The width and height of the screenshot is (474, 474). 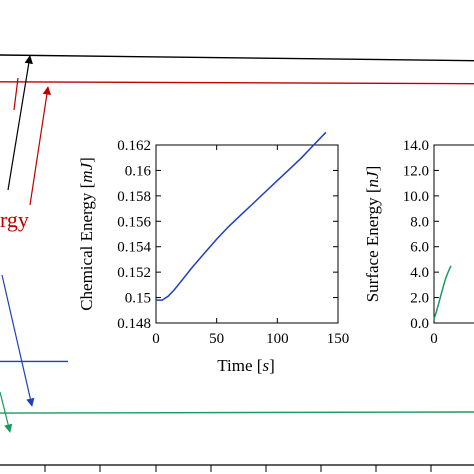 I want to click on chemical-y-axis-label: Chemical Energy [mJ], so click(x=86, y=234).